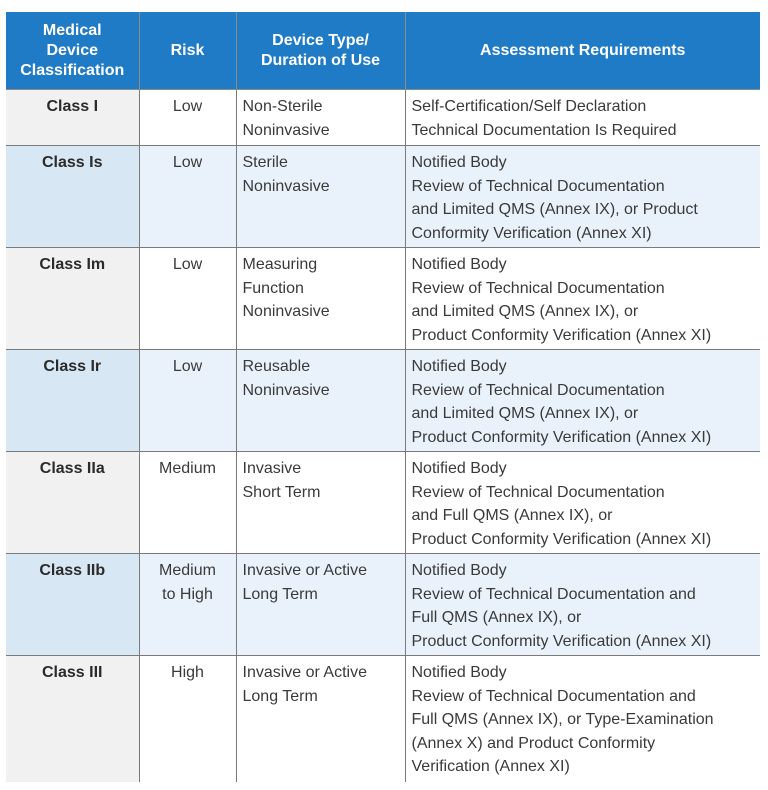 The width and height of the screenshot is (768, 790). I want to click on cell-device-type-line: Measuring, so click(280, 264).